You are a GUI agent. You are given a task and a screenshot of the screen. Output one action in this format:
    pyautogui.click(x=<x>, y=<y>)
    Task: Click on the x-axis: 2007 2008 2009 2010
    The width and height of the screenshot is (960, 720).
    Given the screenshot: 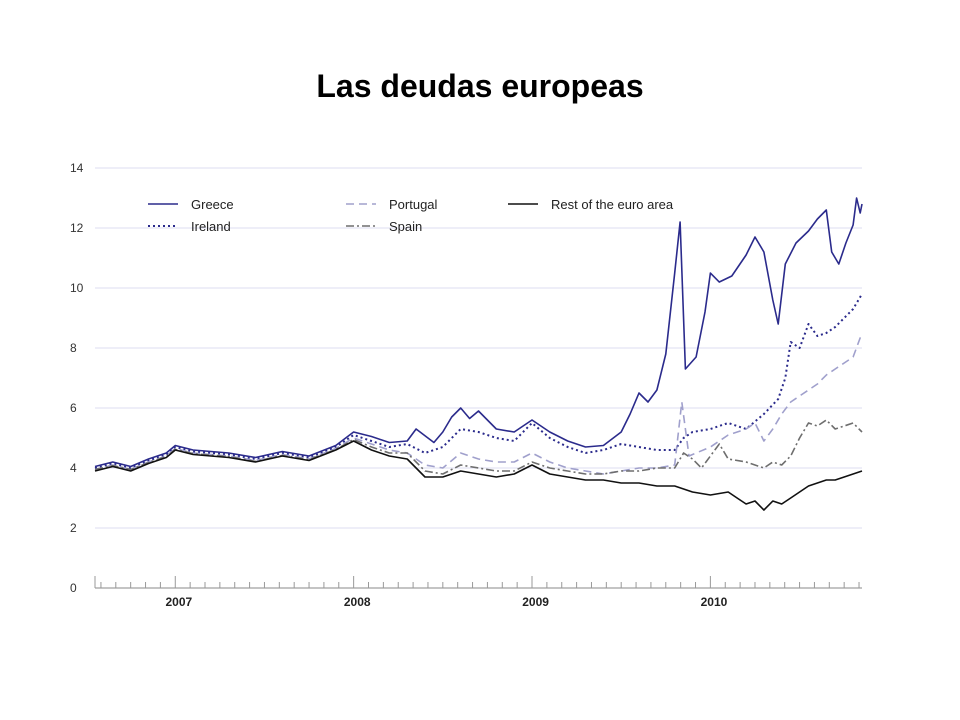 What is the action you would take?
    pyautogui.click(x=478, y=592)
    